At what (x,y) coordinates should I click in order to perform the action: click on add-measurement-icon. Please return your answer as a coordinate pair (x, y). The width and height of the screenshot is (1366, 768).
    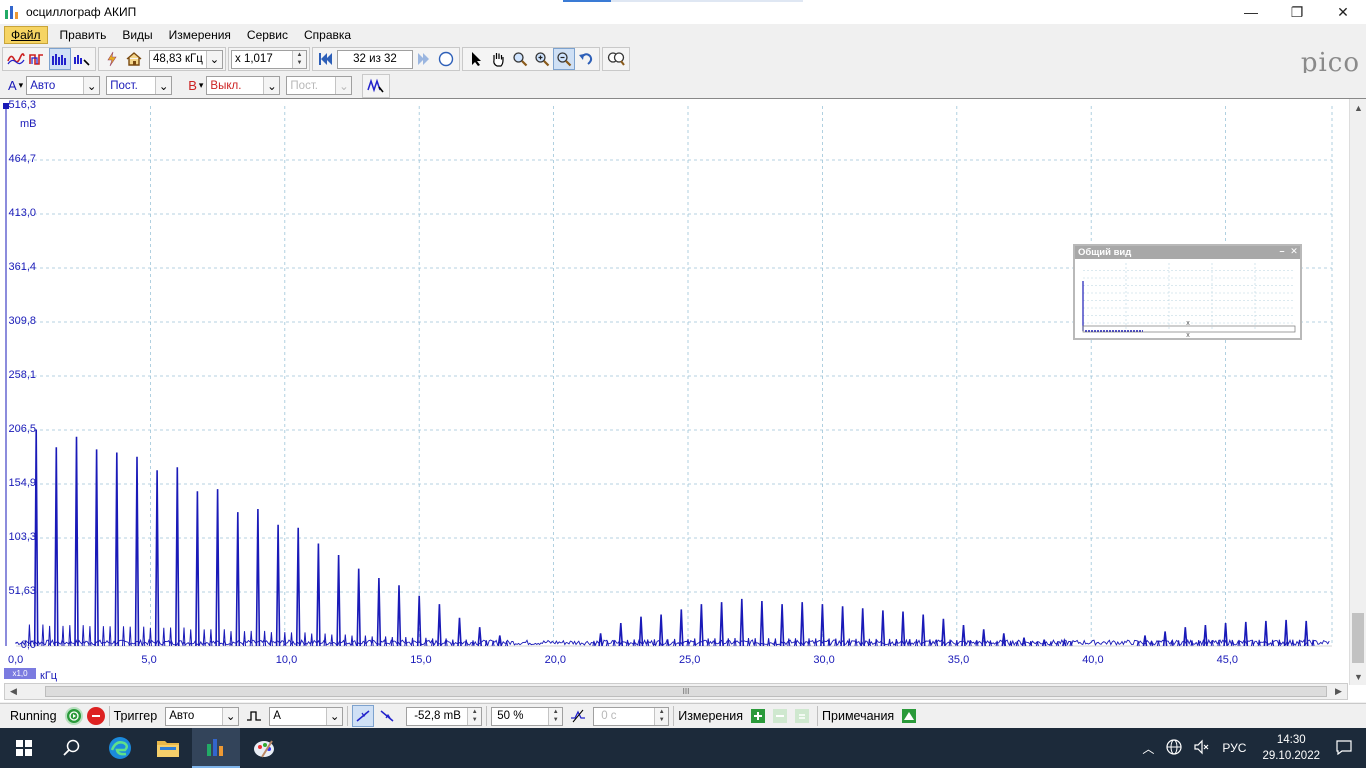
    Looking at the image, I should click on (758, 716).